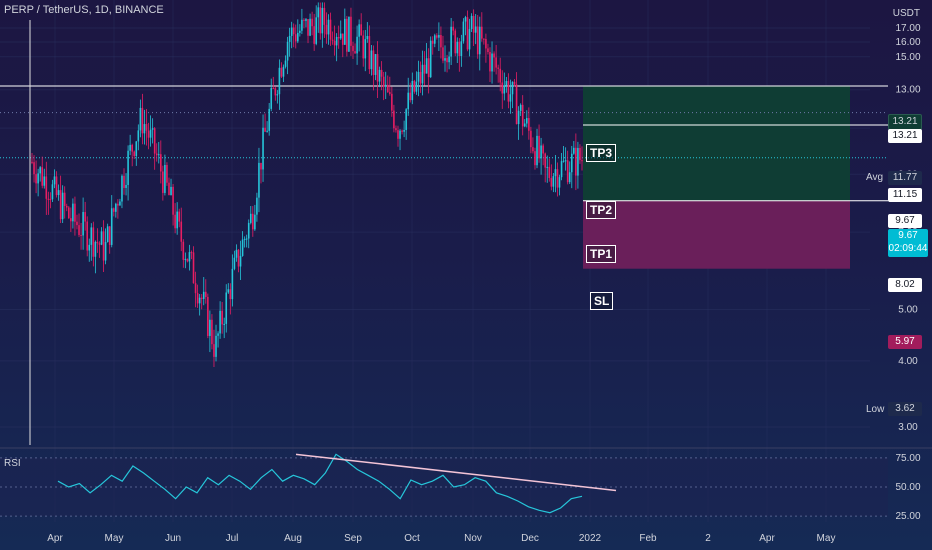 This screenshot has width=932, height=550. I want to click on time-axis-tick: Nov, so click(473, 538).